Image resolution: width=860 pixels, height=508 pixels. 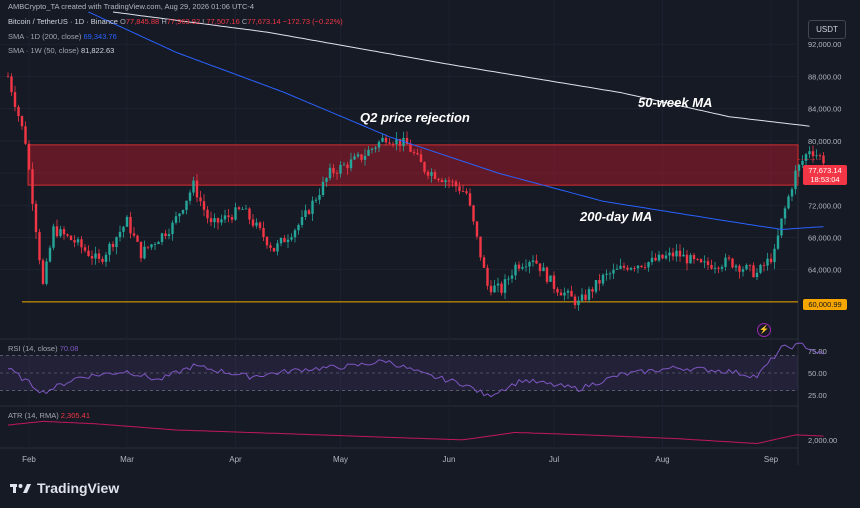 I want to click on atr-label: ATR (14, RMA), so click(x=33, y=415).